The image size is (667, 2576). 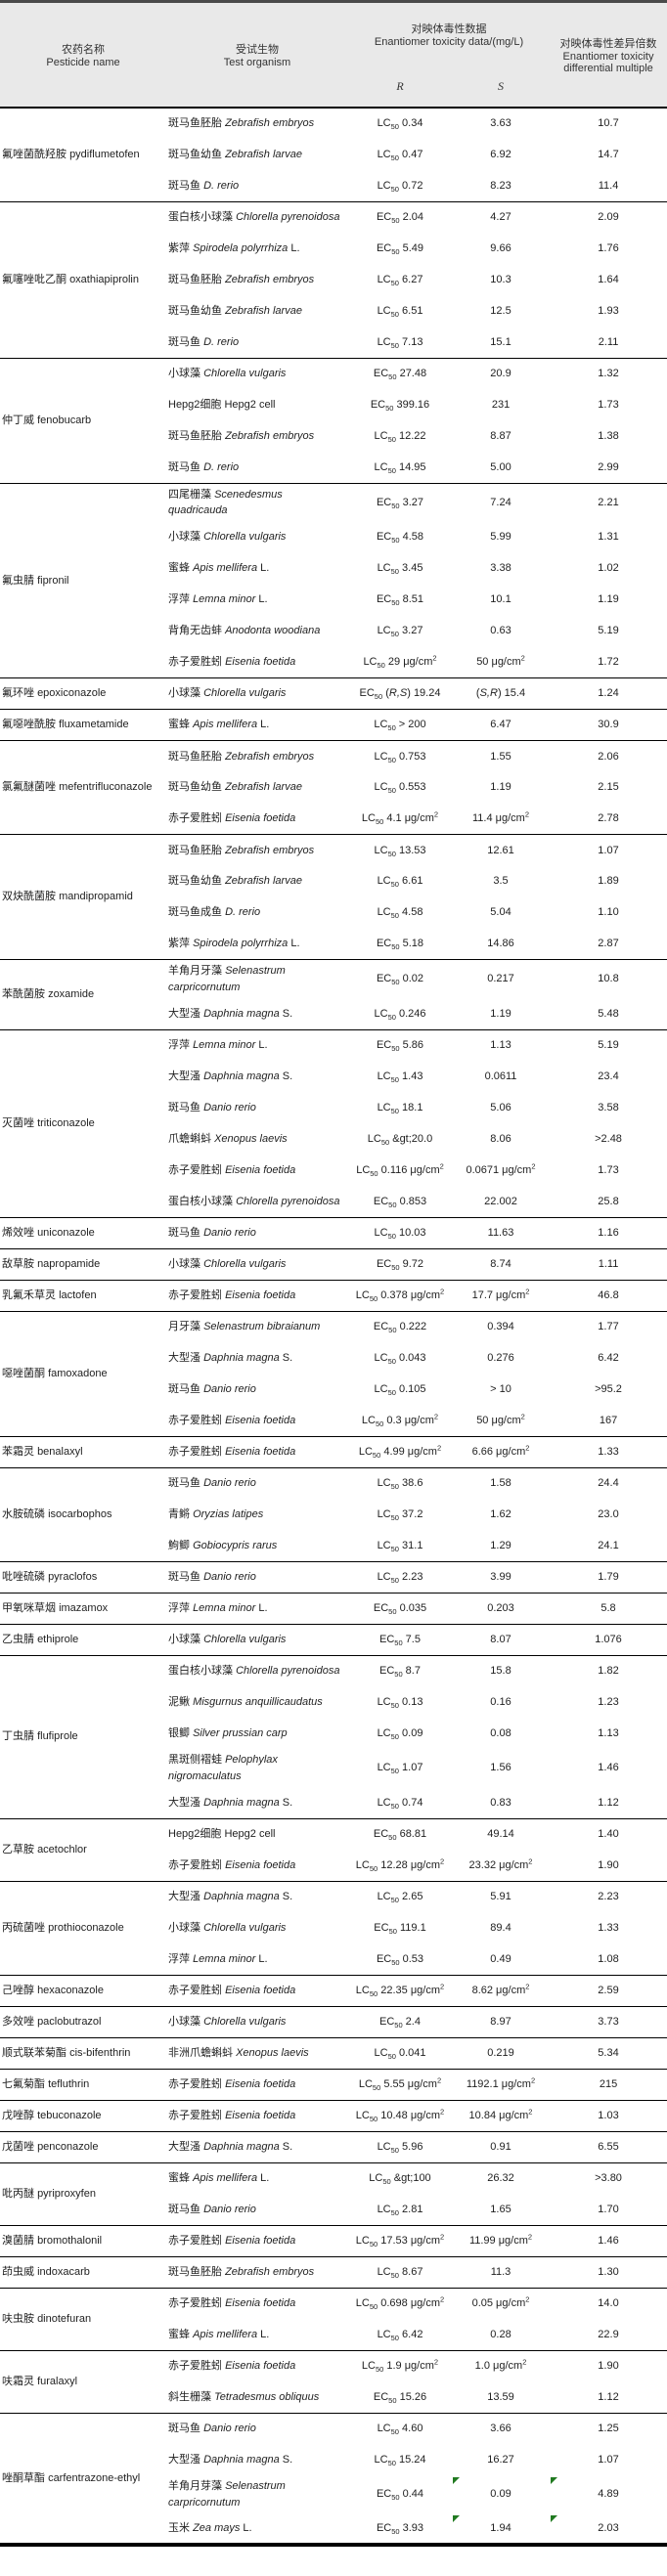 What do you see at coordinates (257, 1896) in the screenshot?
I see `organism-cell: 大型溞 Daphnia magna S.` at bounding box center [257, 1896].